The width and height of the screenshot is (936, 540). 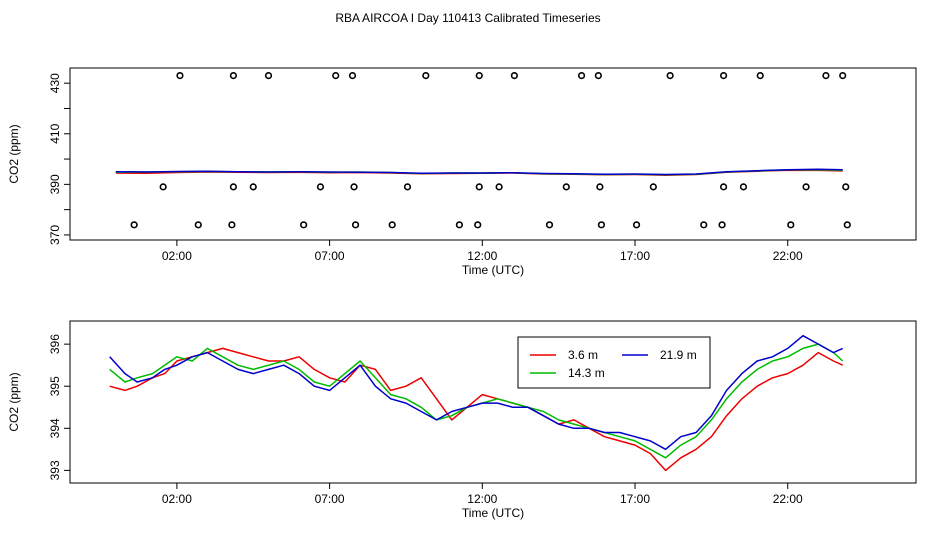 I want to click on y-tick-label: 395, so click(x=55, y=386).